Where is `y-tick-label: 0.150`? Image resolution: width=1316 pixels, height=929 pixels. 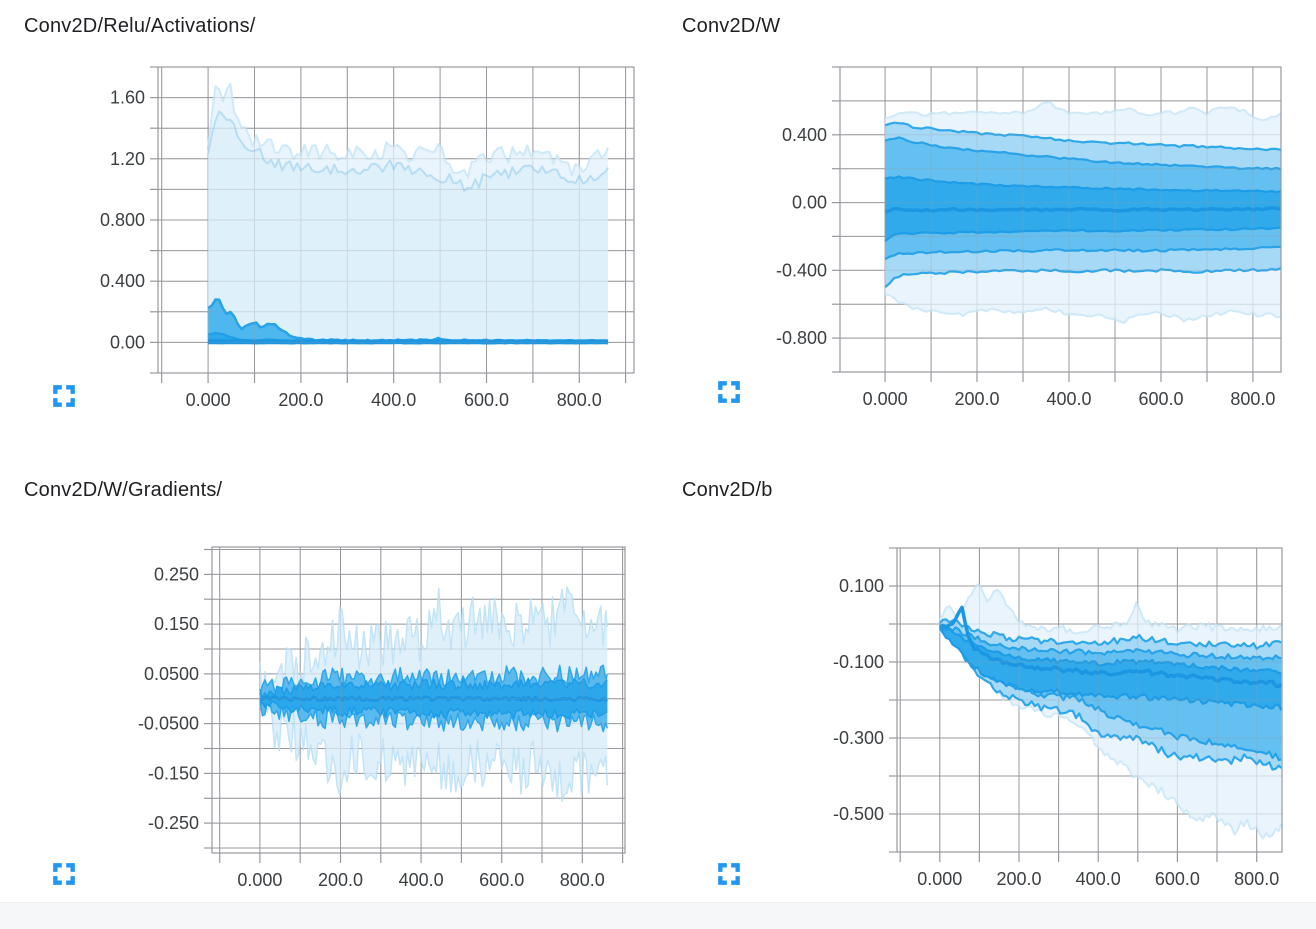 y-tick-label: 0.150 is located at coordinates (176, 624).